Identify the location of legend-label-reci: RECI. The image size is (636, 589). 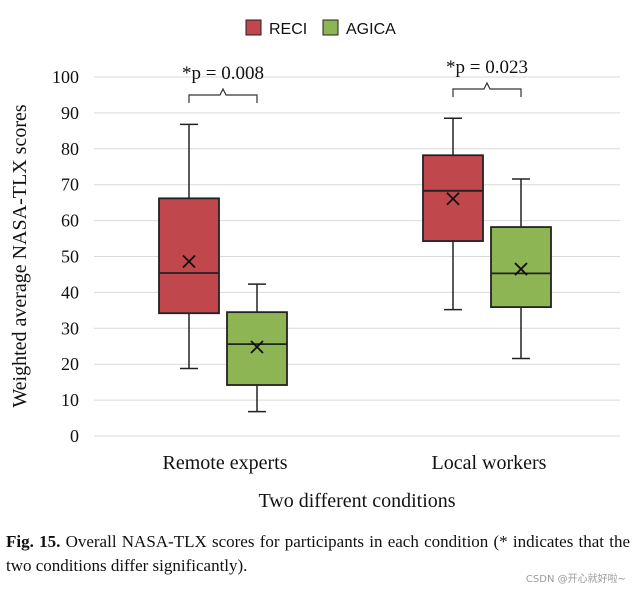
(288, 29).